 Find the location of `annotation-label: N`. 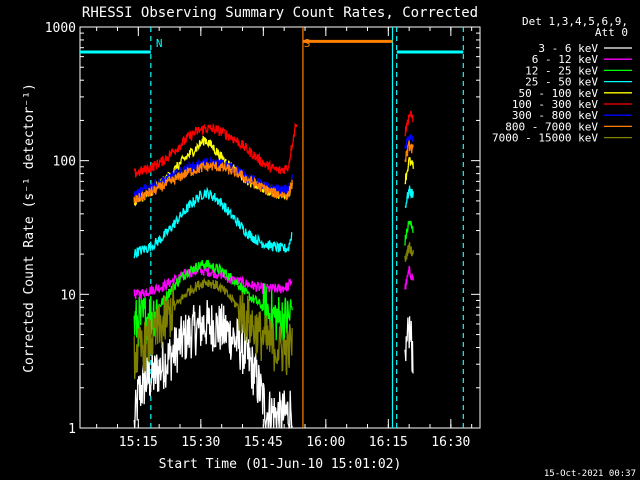

annotation-label: N is located at coordinates (159, 43).